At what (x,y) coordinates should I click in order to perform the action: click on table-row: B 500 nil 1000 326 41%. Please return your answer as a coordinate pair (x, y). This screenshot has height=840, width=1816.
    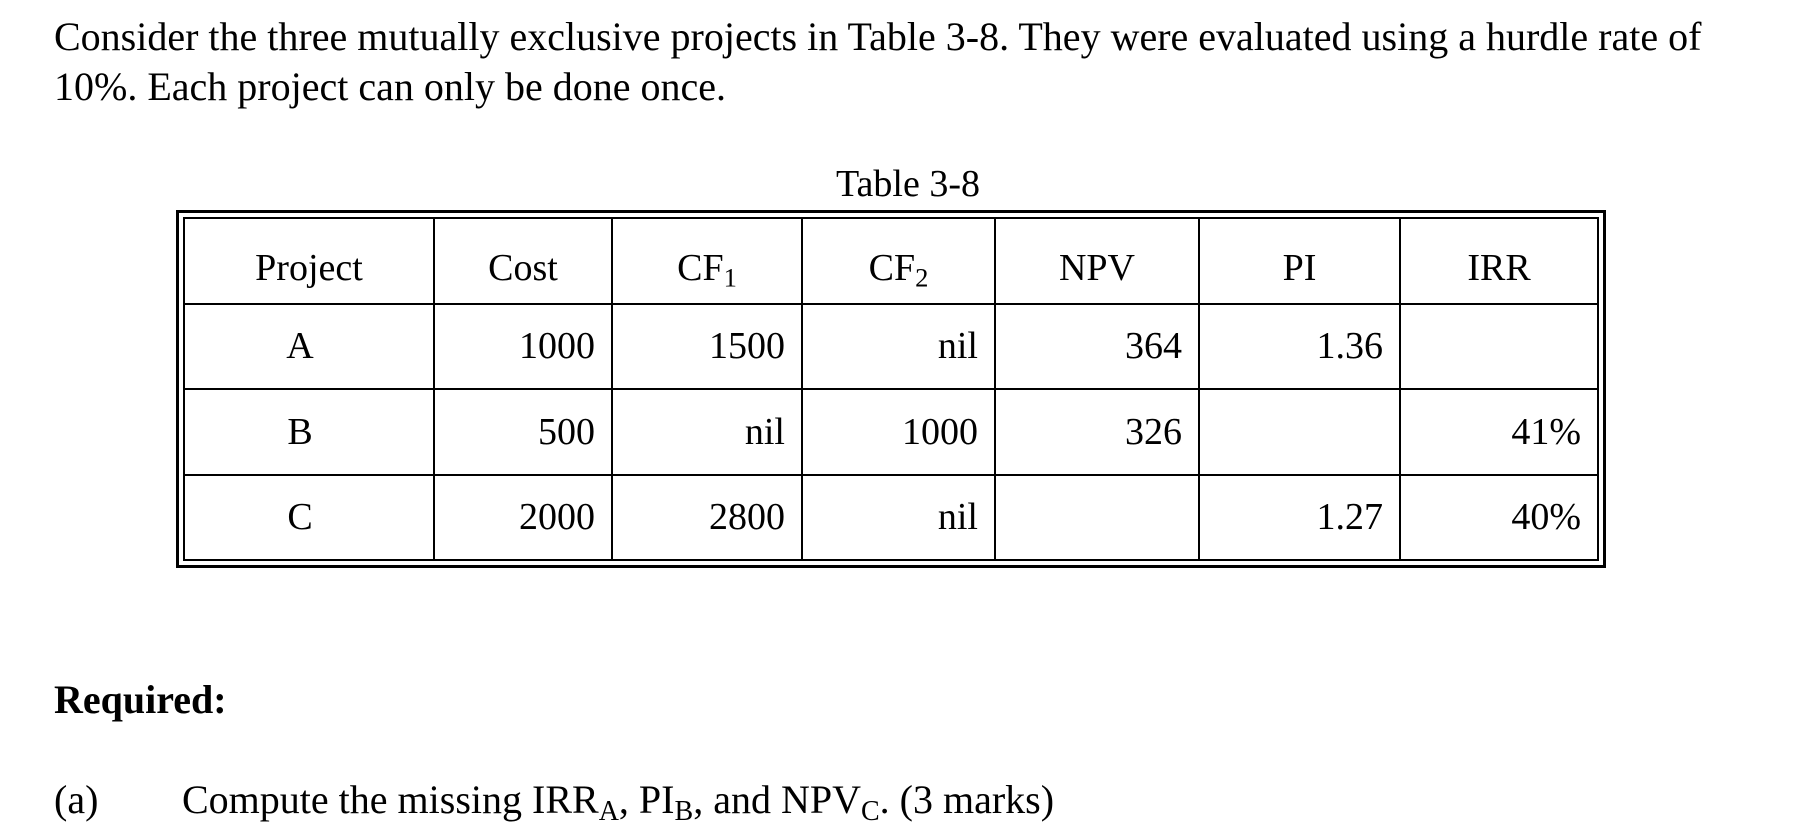
    Looking at the image, I should click on (891, 432).